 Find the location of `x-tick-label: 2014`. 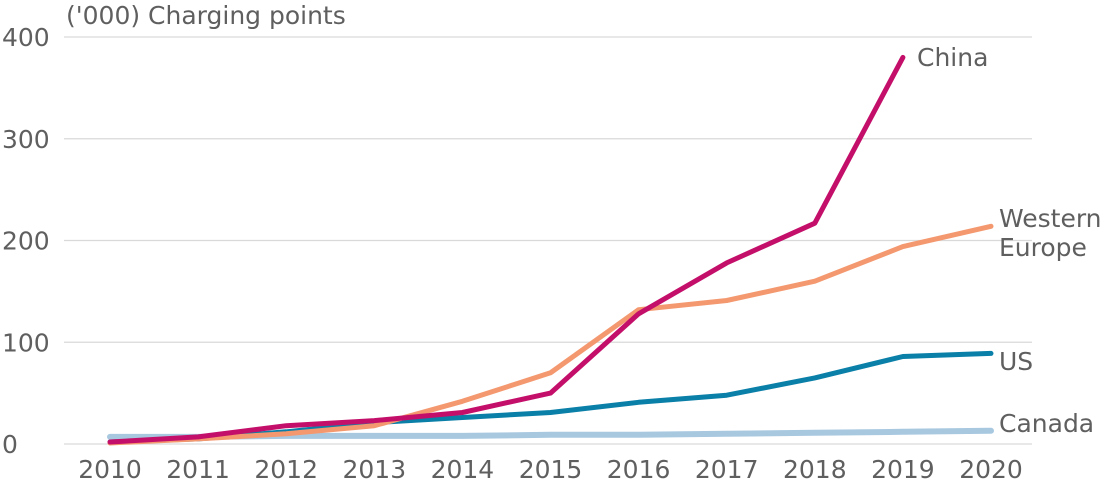

x-tick-label: 2014 is located at coordinates (463, 467).